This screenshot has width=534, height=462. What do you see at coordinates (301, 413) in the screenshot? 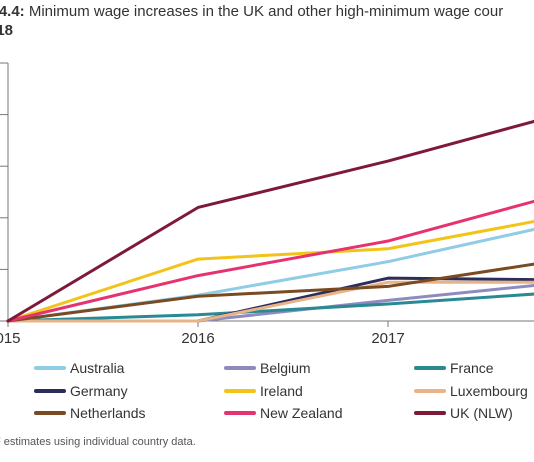
I see `legend-label: New Zealand` at bounding box center [301, 413].